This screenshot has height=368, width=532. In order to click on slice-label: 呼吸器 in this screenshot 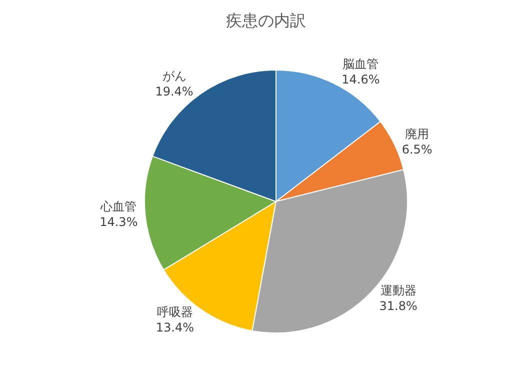, I will do `click(174, 312)`.